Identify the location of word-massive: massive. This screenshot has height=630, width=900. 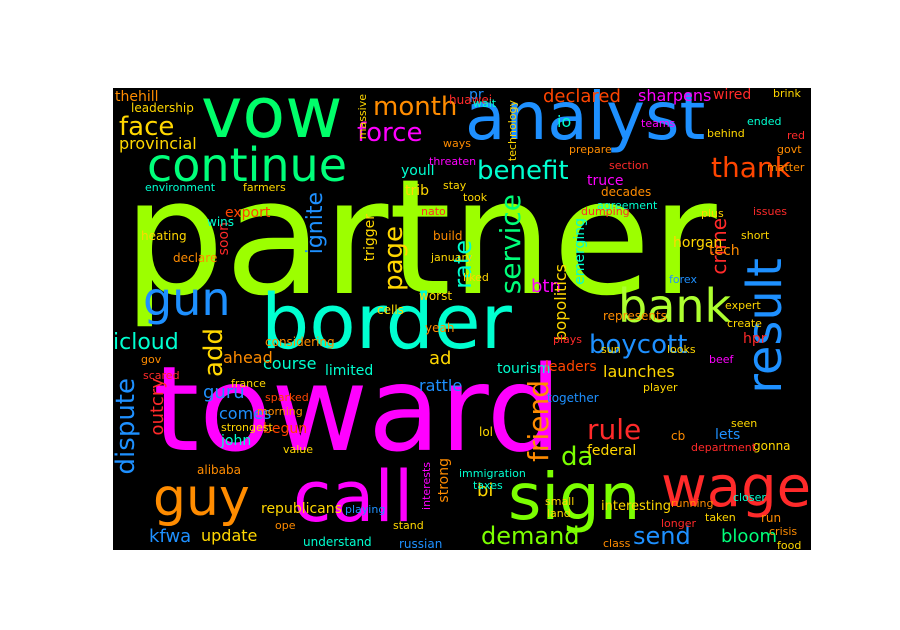
(362, 117).